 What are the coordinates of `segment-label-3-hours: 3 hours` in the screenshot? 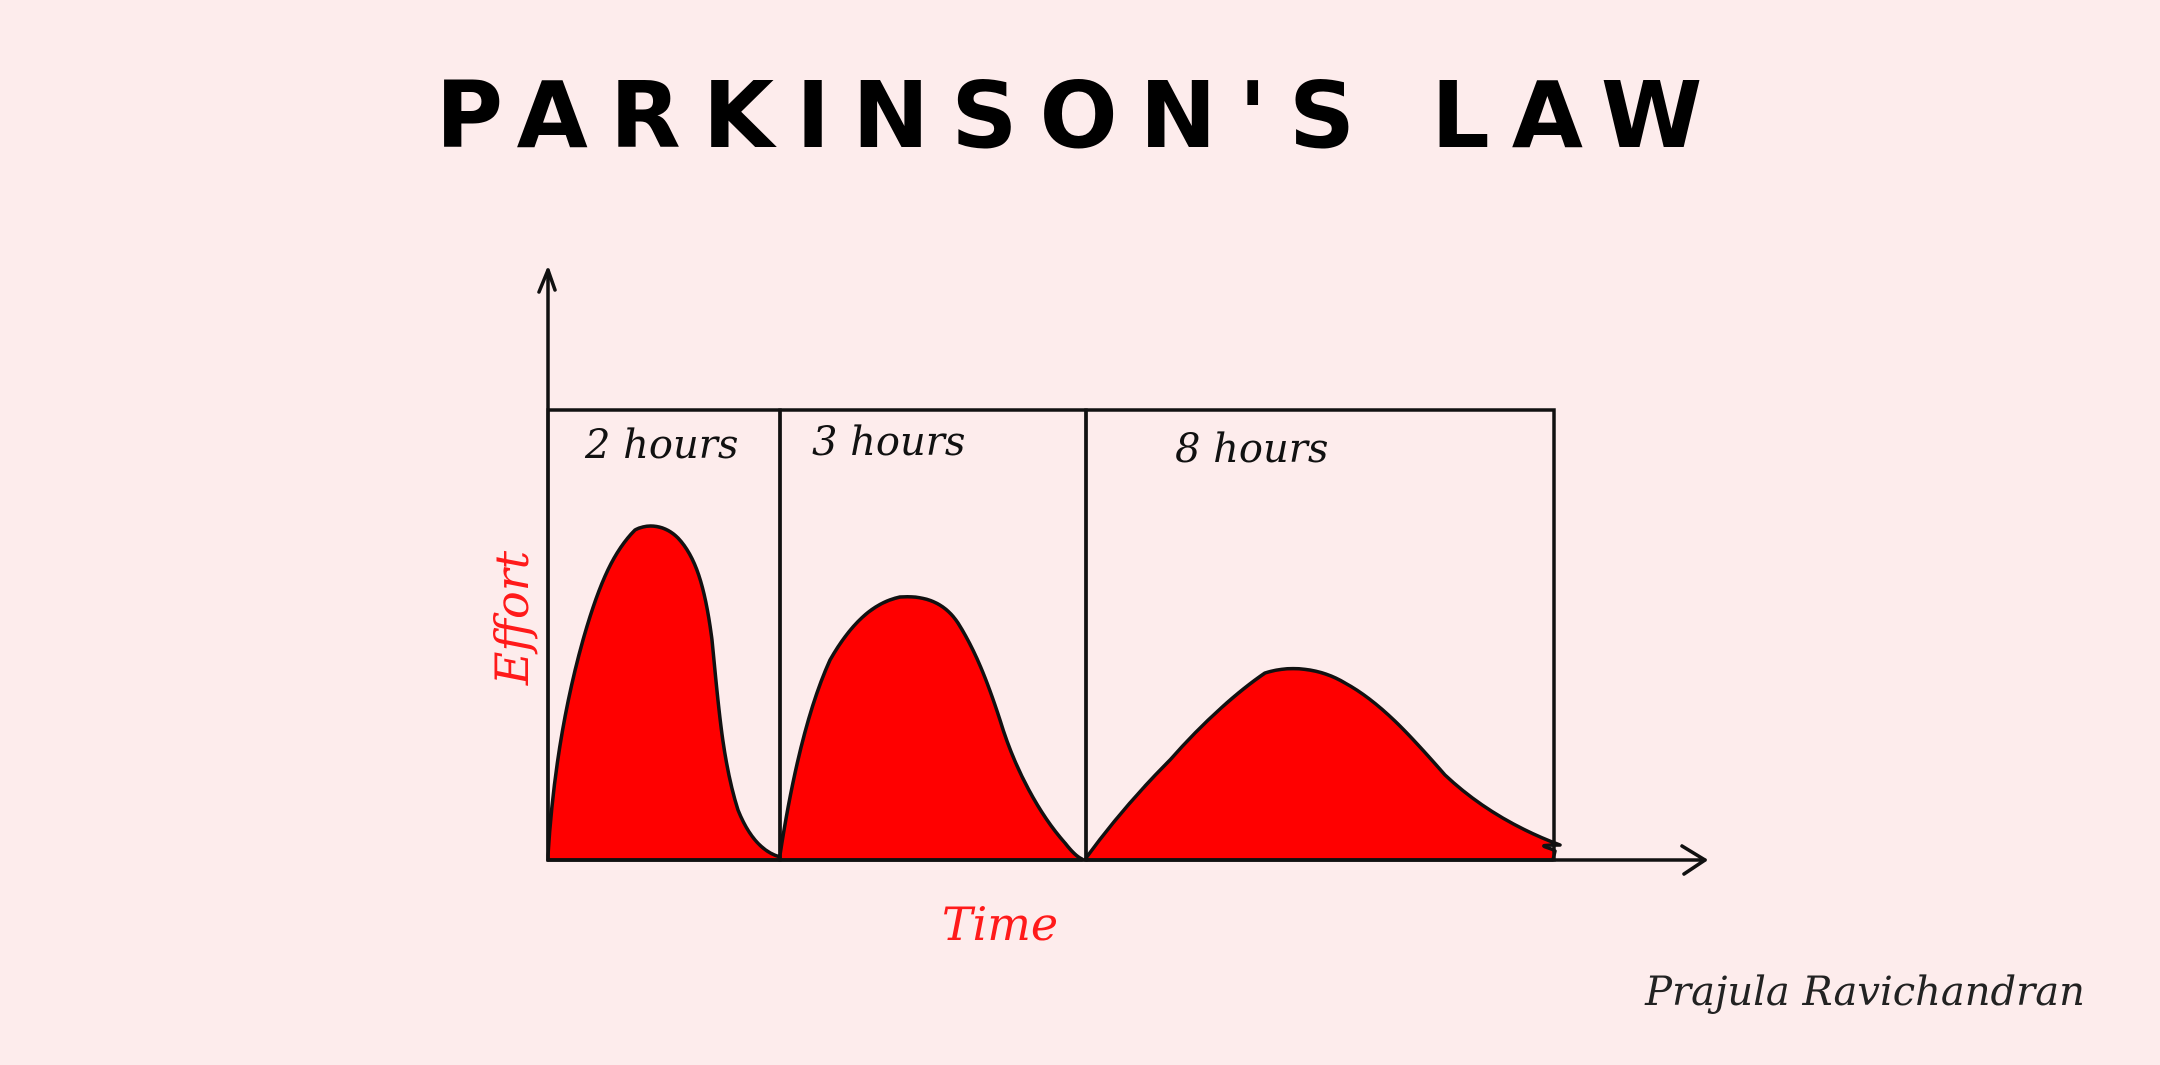 It's located at (888, 442).